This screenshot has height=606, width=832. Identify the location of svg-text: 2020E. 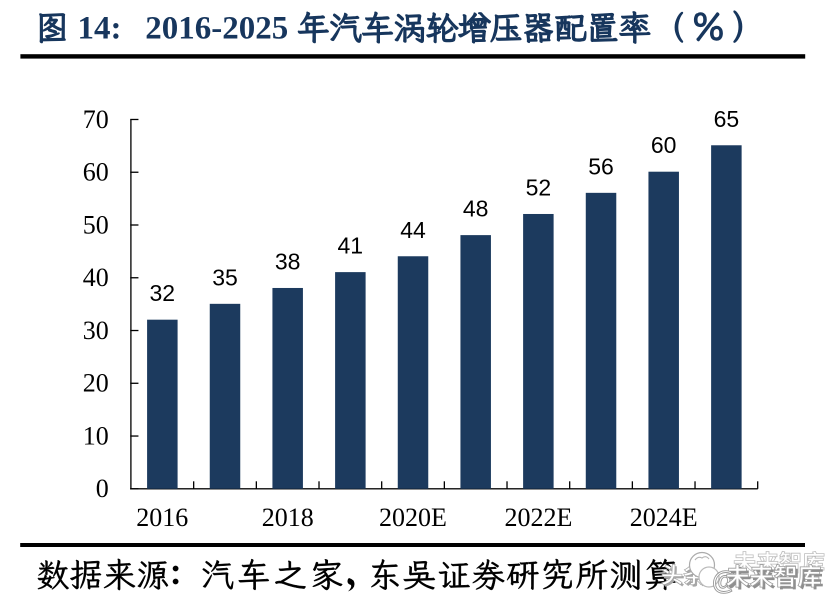
(413, 517).